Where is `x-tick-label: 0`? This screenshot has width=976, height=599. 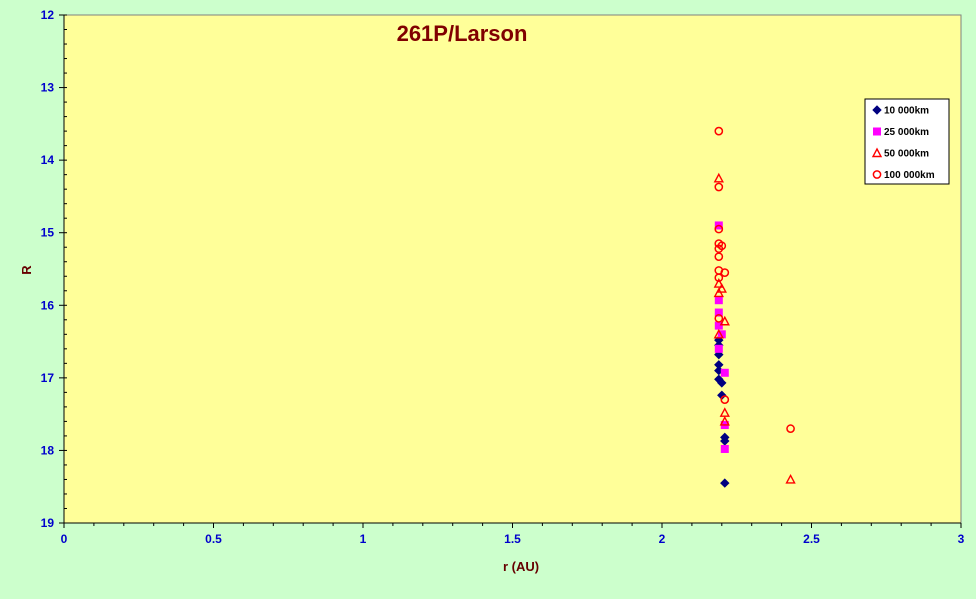
x-tick-label: 0 is located at coordinates (64, 539).